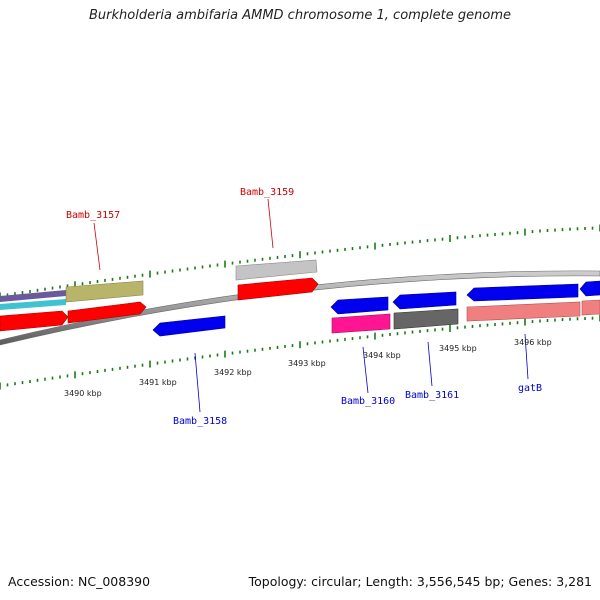  Describe the element at coordinates (33, 304) in the screenshot. I see `cyan-feature-strip` at that location.